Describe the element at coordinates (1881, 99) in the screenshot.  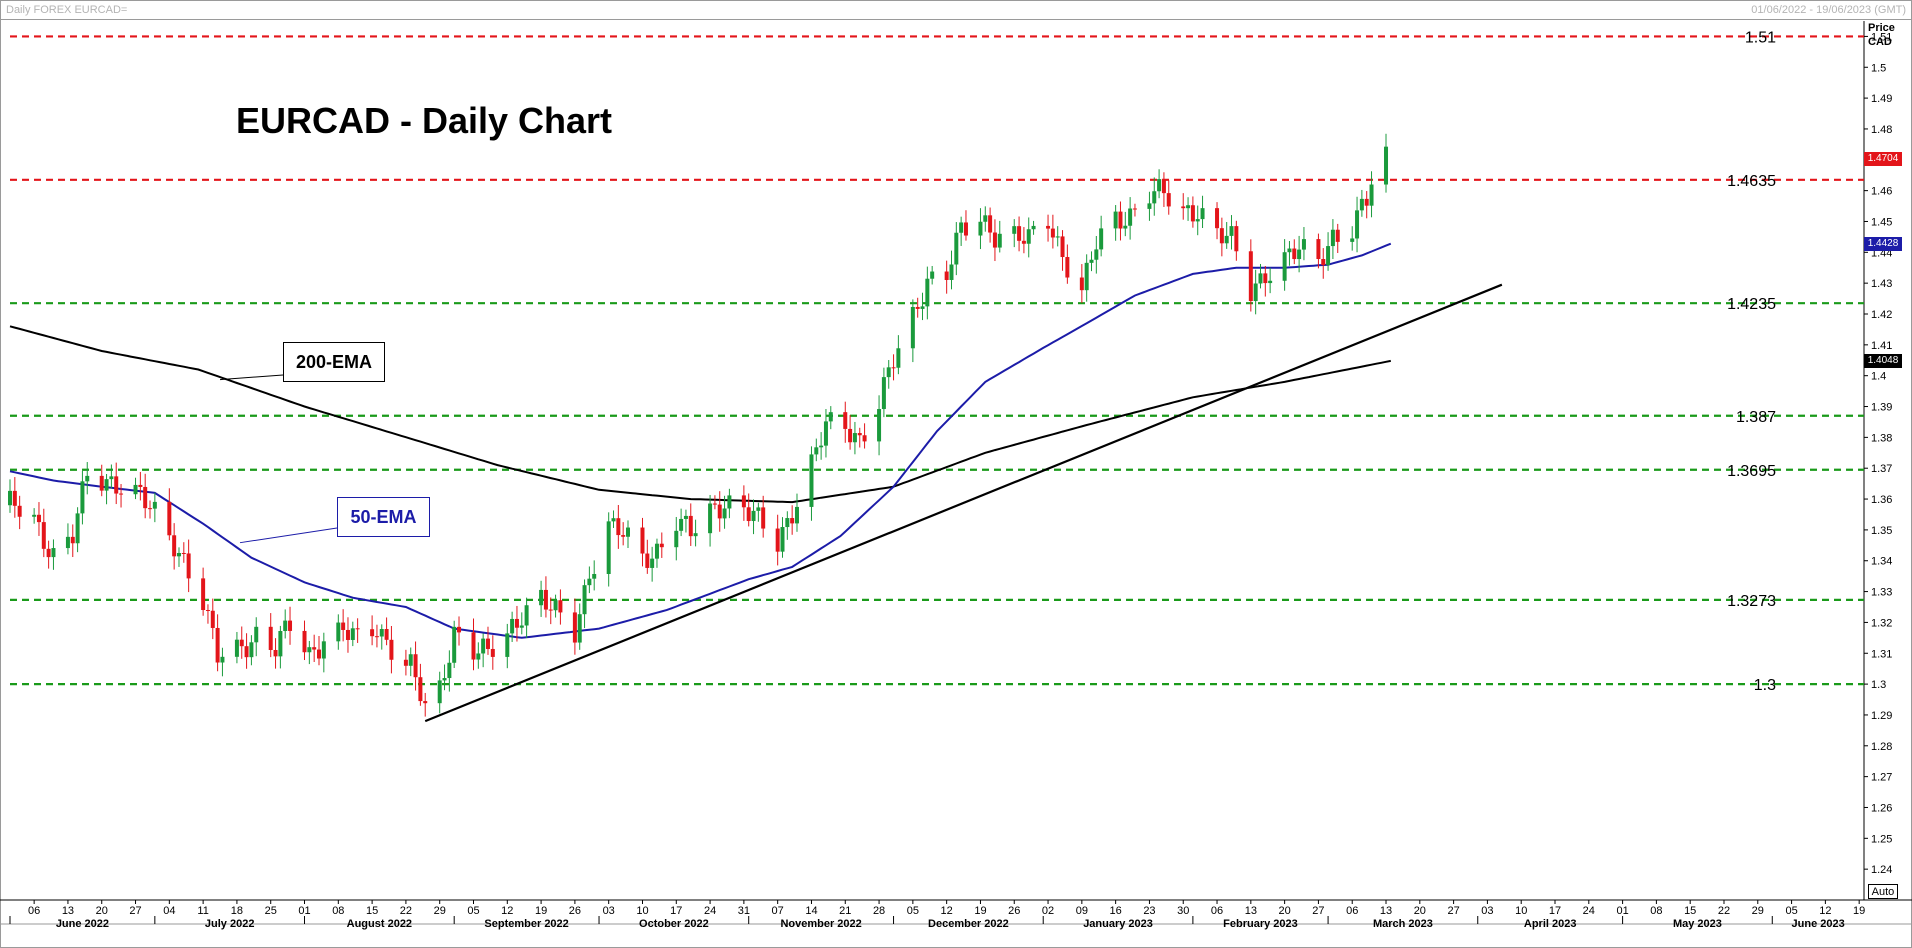
I see `y-tick-label: 1.49` at that location.